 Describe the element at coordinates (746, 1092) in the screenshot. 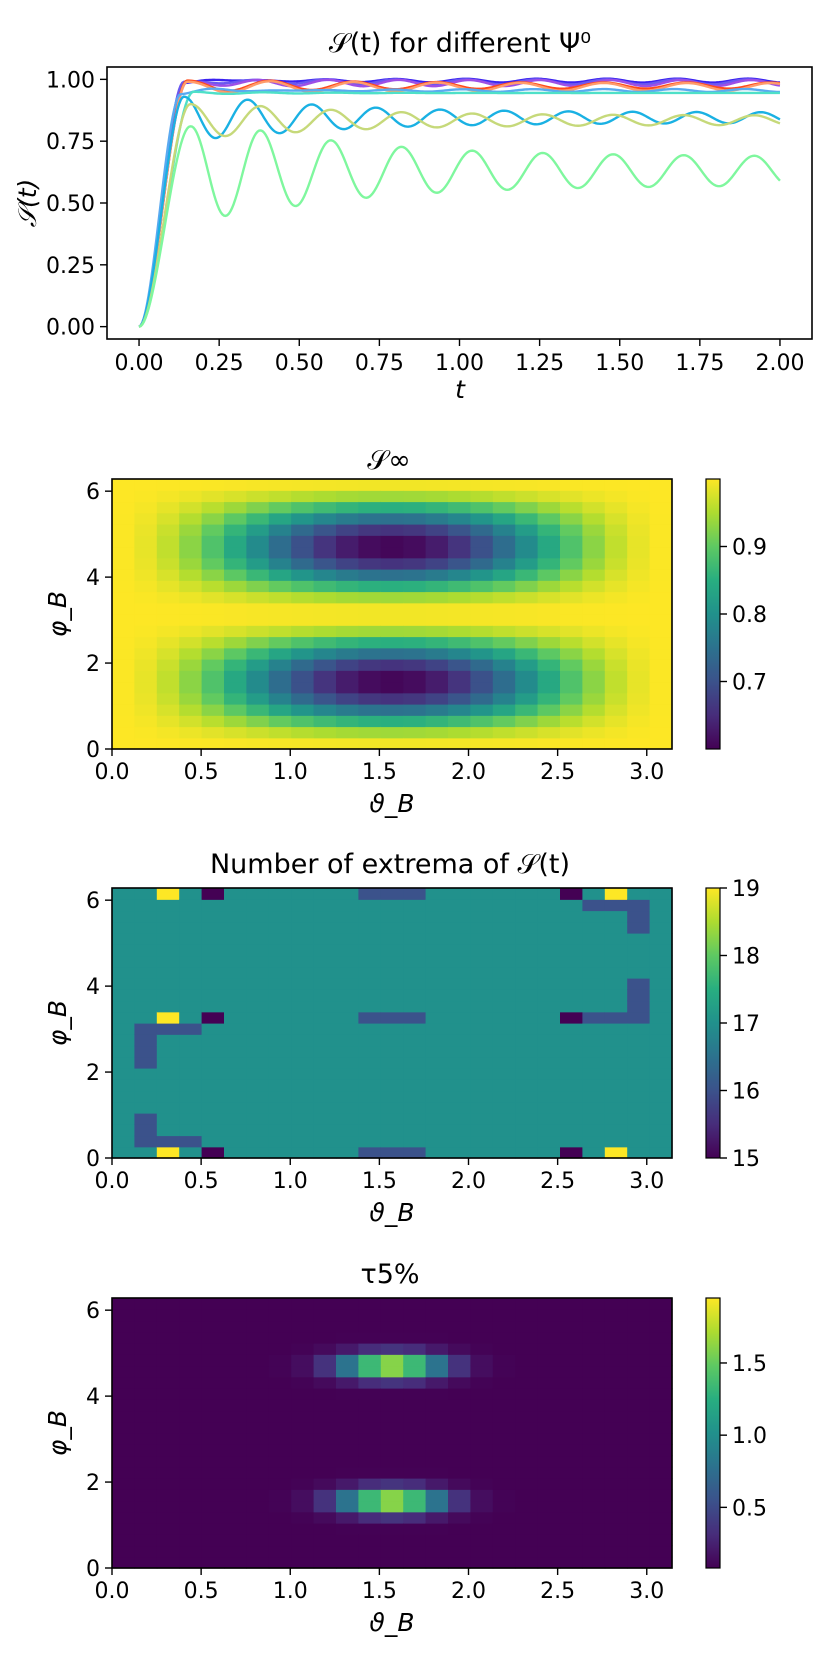

I see `colorbar-tick-label: 16` at that location.